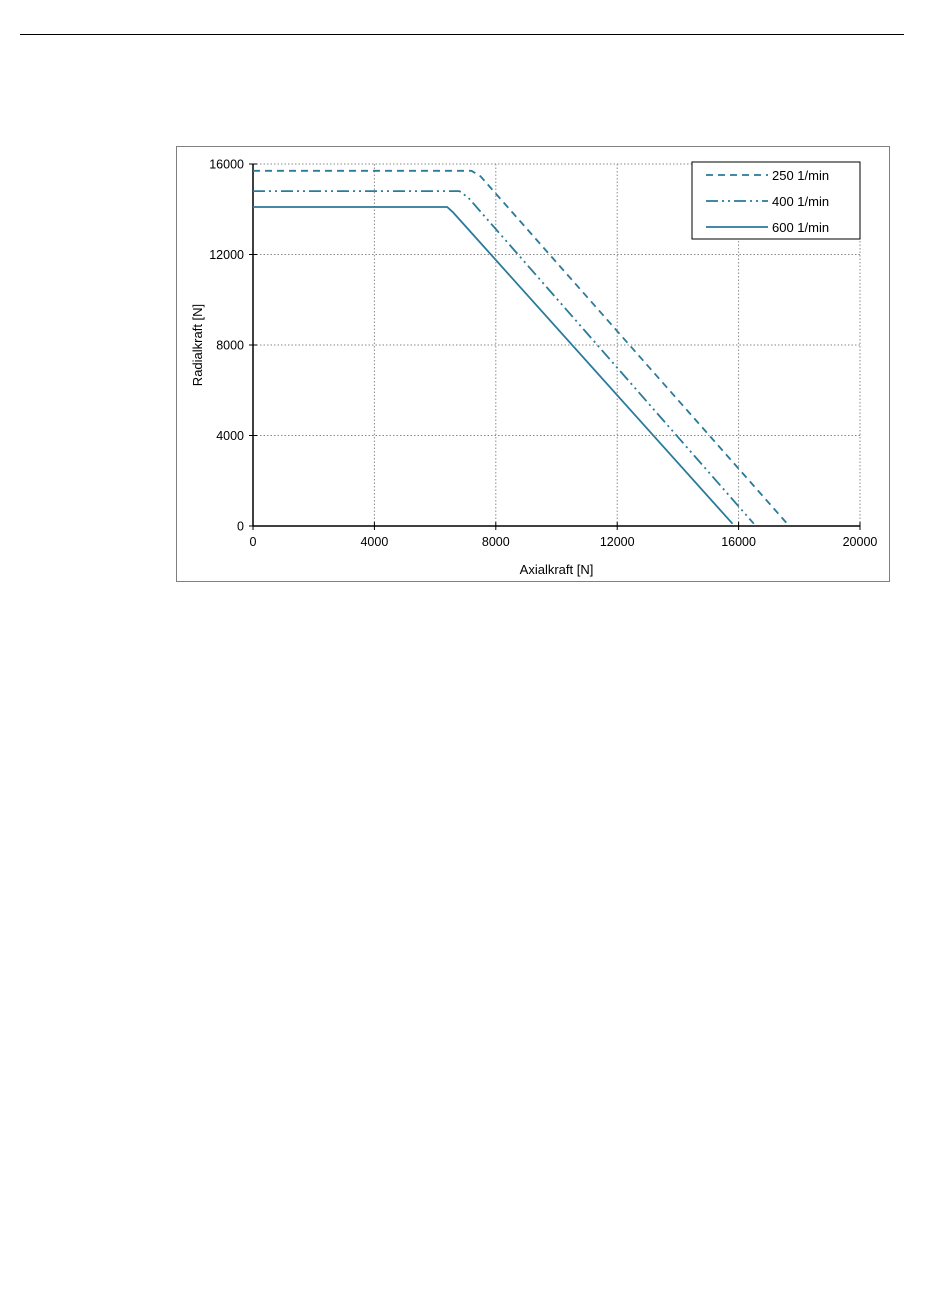 This screenshot has width=950, height=1301. What do you see at coordinates (617, 542) in the screenshot?
I see `x-tick-label: 12000` at bounding box center [617, 542].